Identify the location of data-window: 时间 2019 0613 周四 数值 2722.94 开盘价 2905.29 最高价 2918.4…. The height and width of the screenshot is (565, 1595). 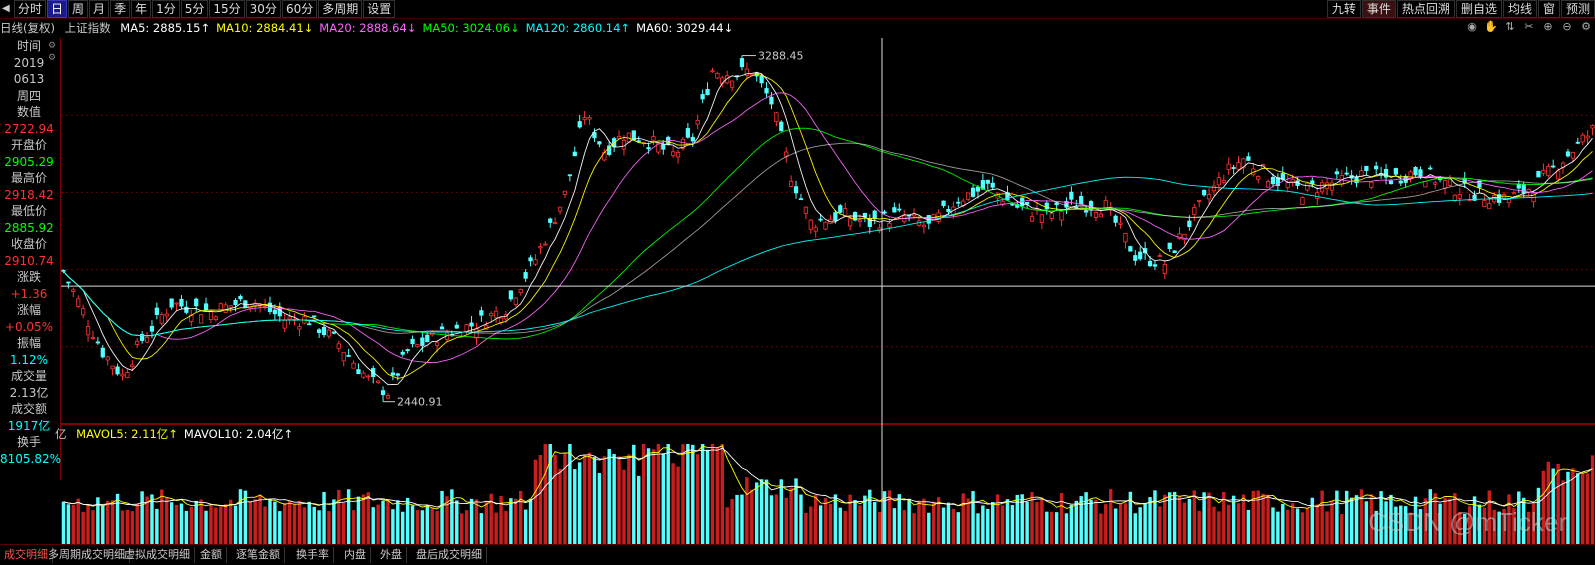
(30, 259).